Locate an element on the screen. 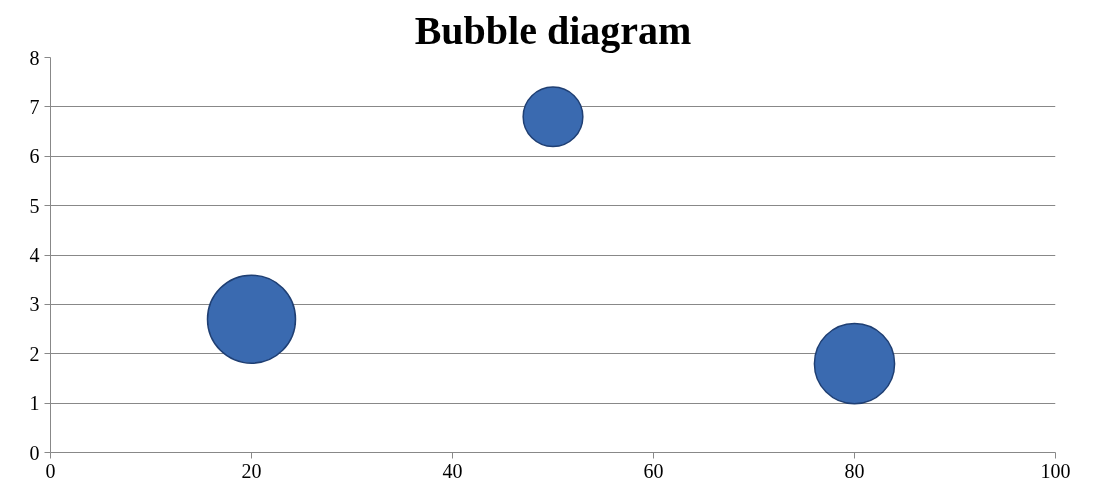  x-tick-label: 40 is located at coordinates (452, 470).